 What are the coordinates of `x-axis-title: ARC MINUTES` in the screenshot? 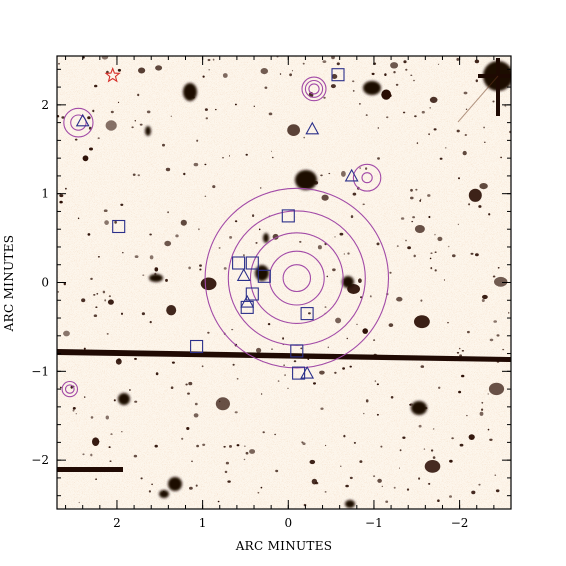 It's located at (284, 546).